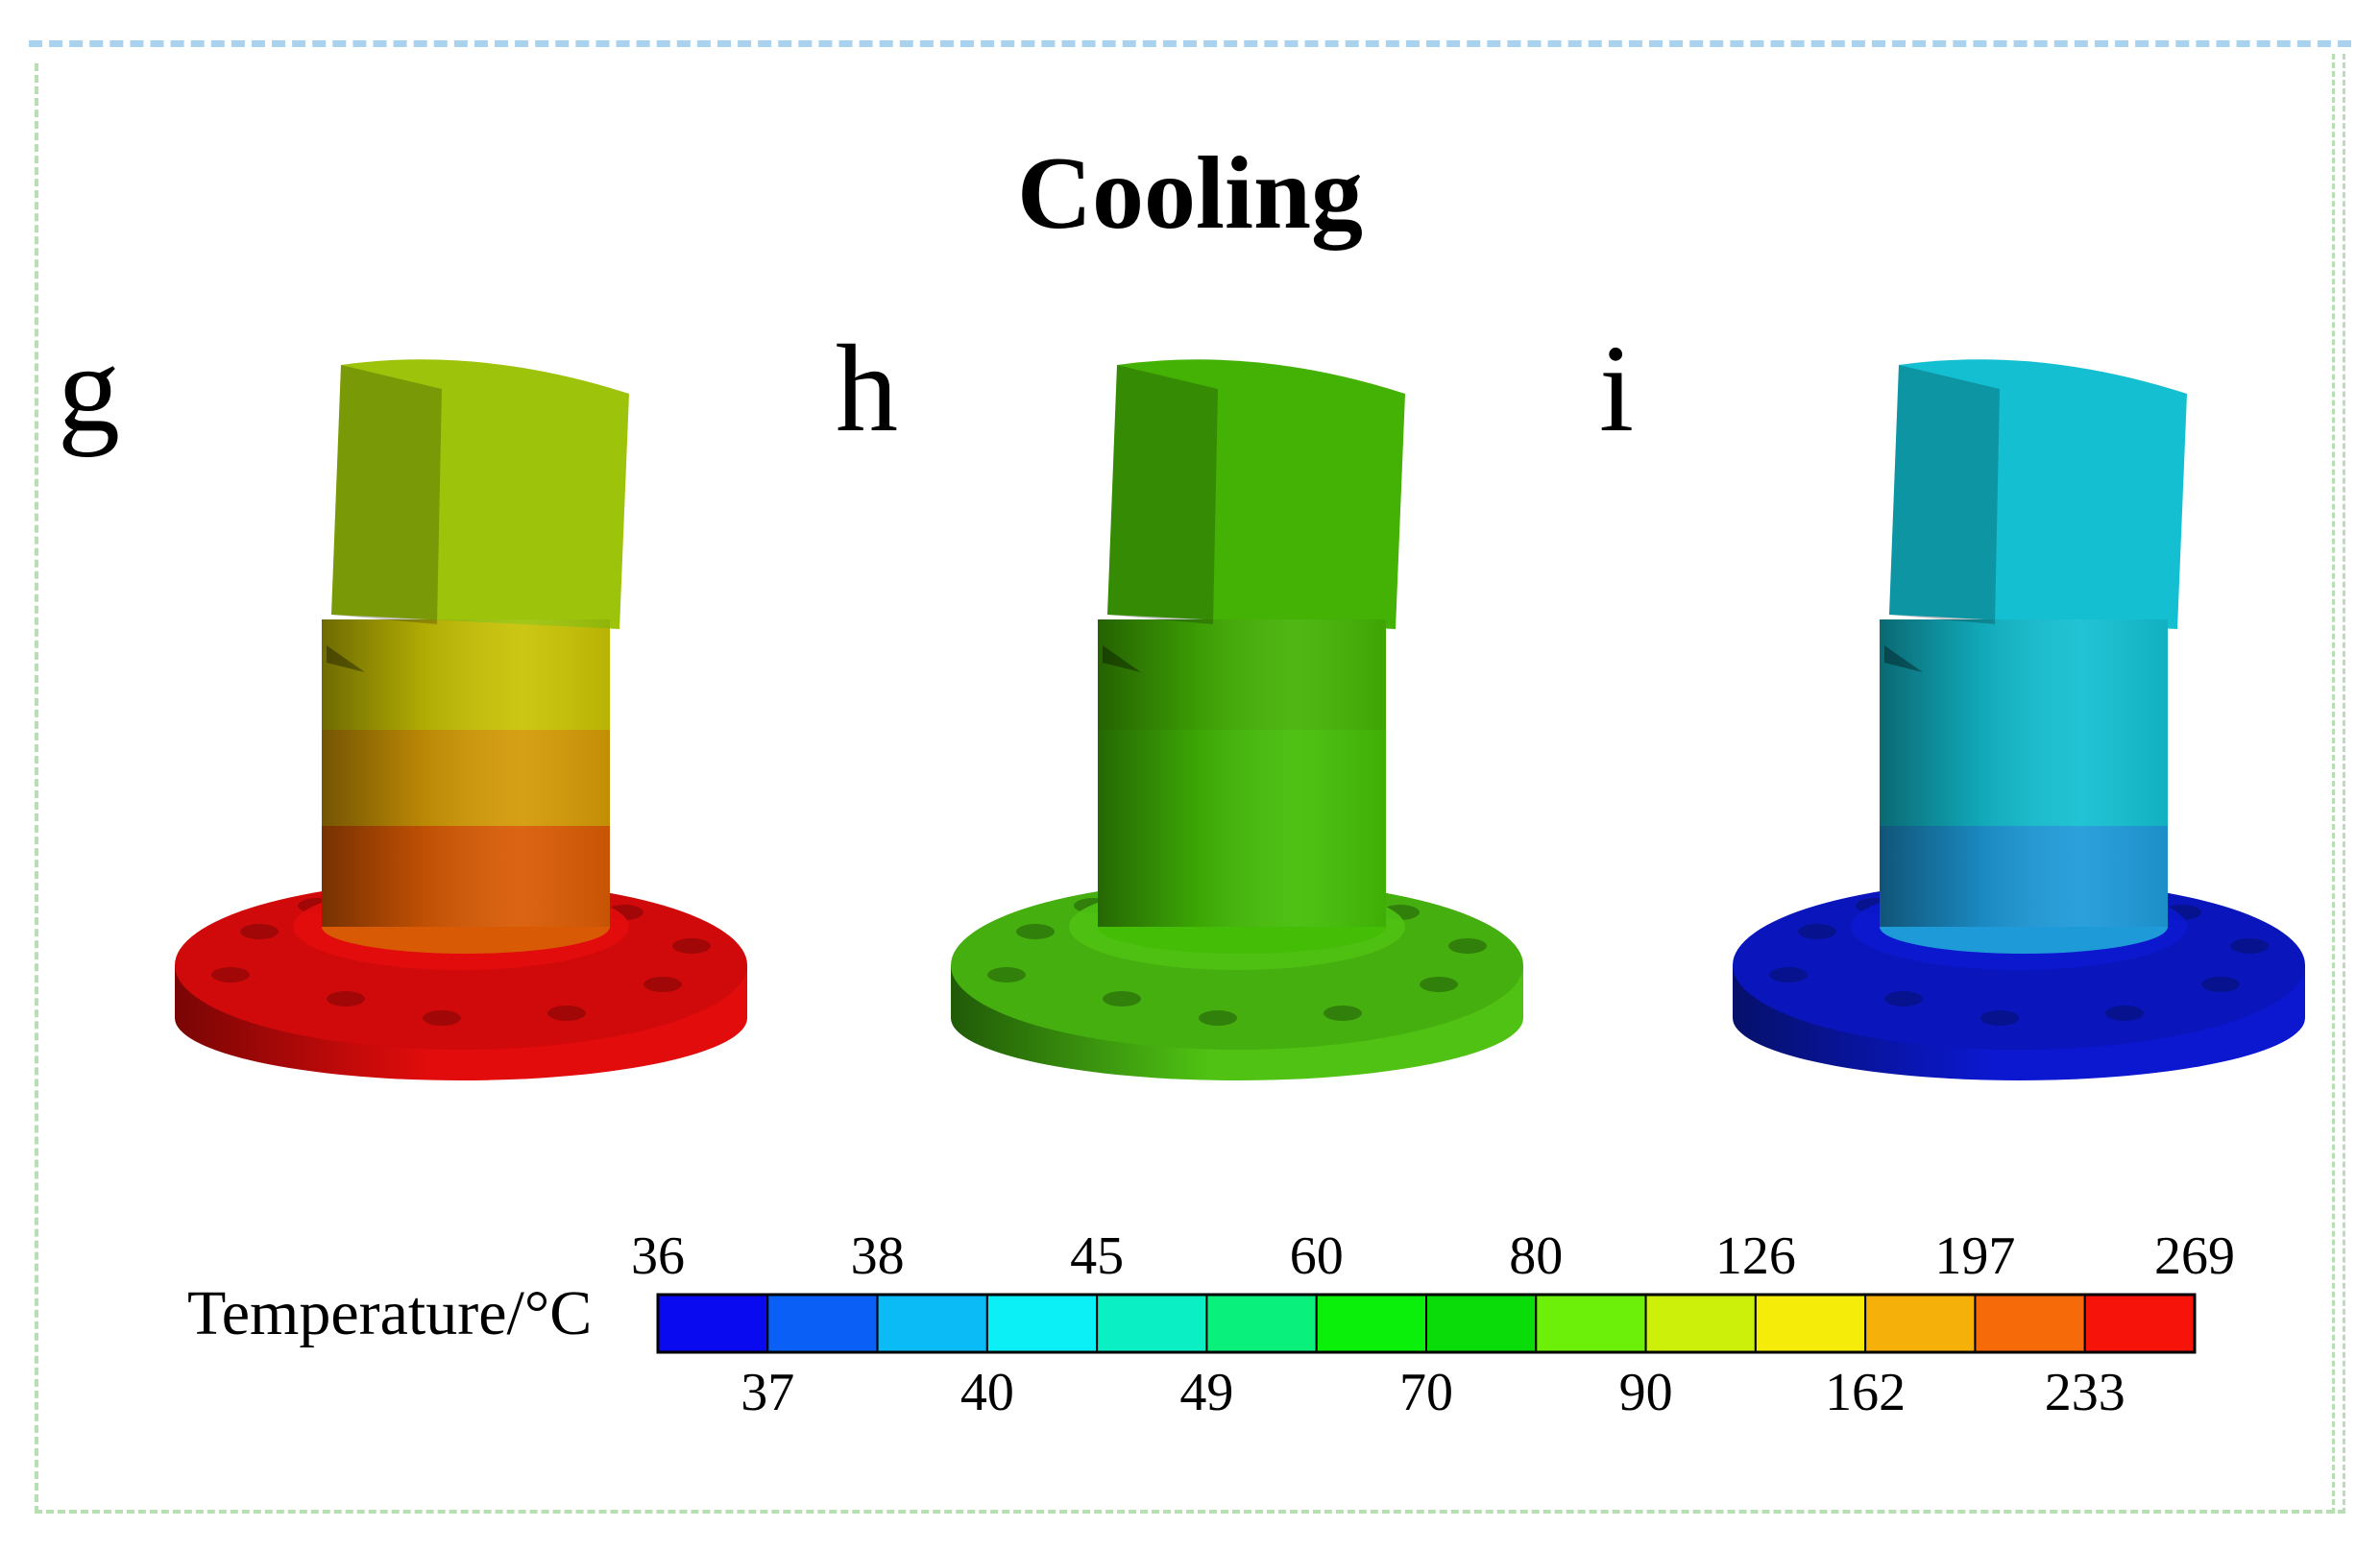 The image size is (2380, 1552). I want to click on colorbar-tick-bottom: 162, so click(1866, 1392).